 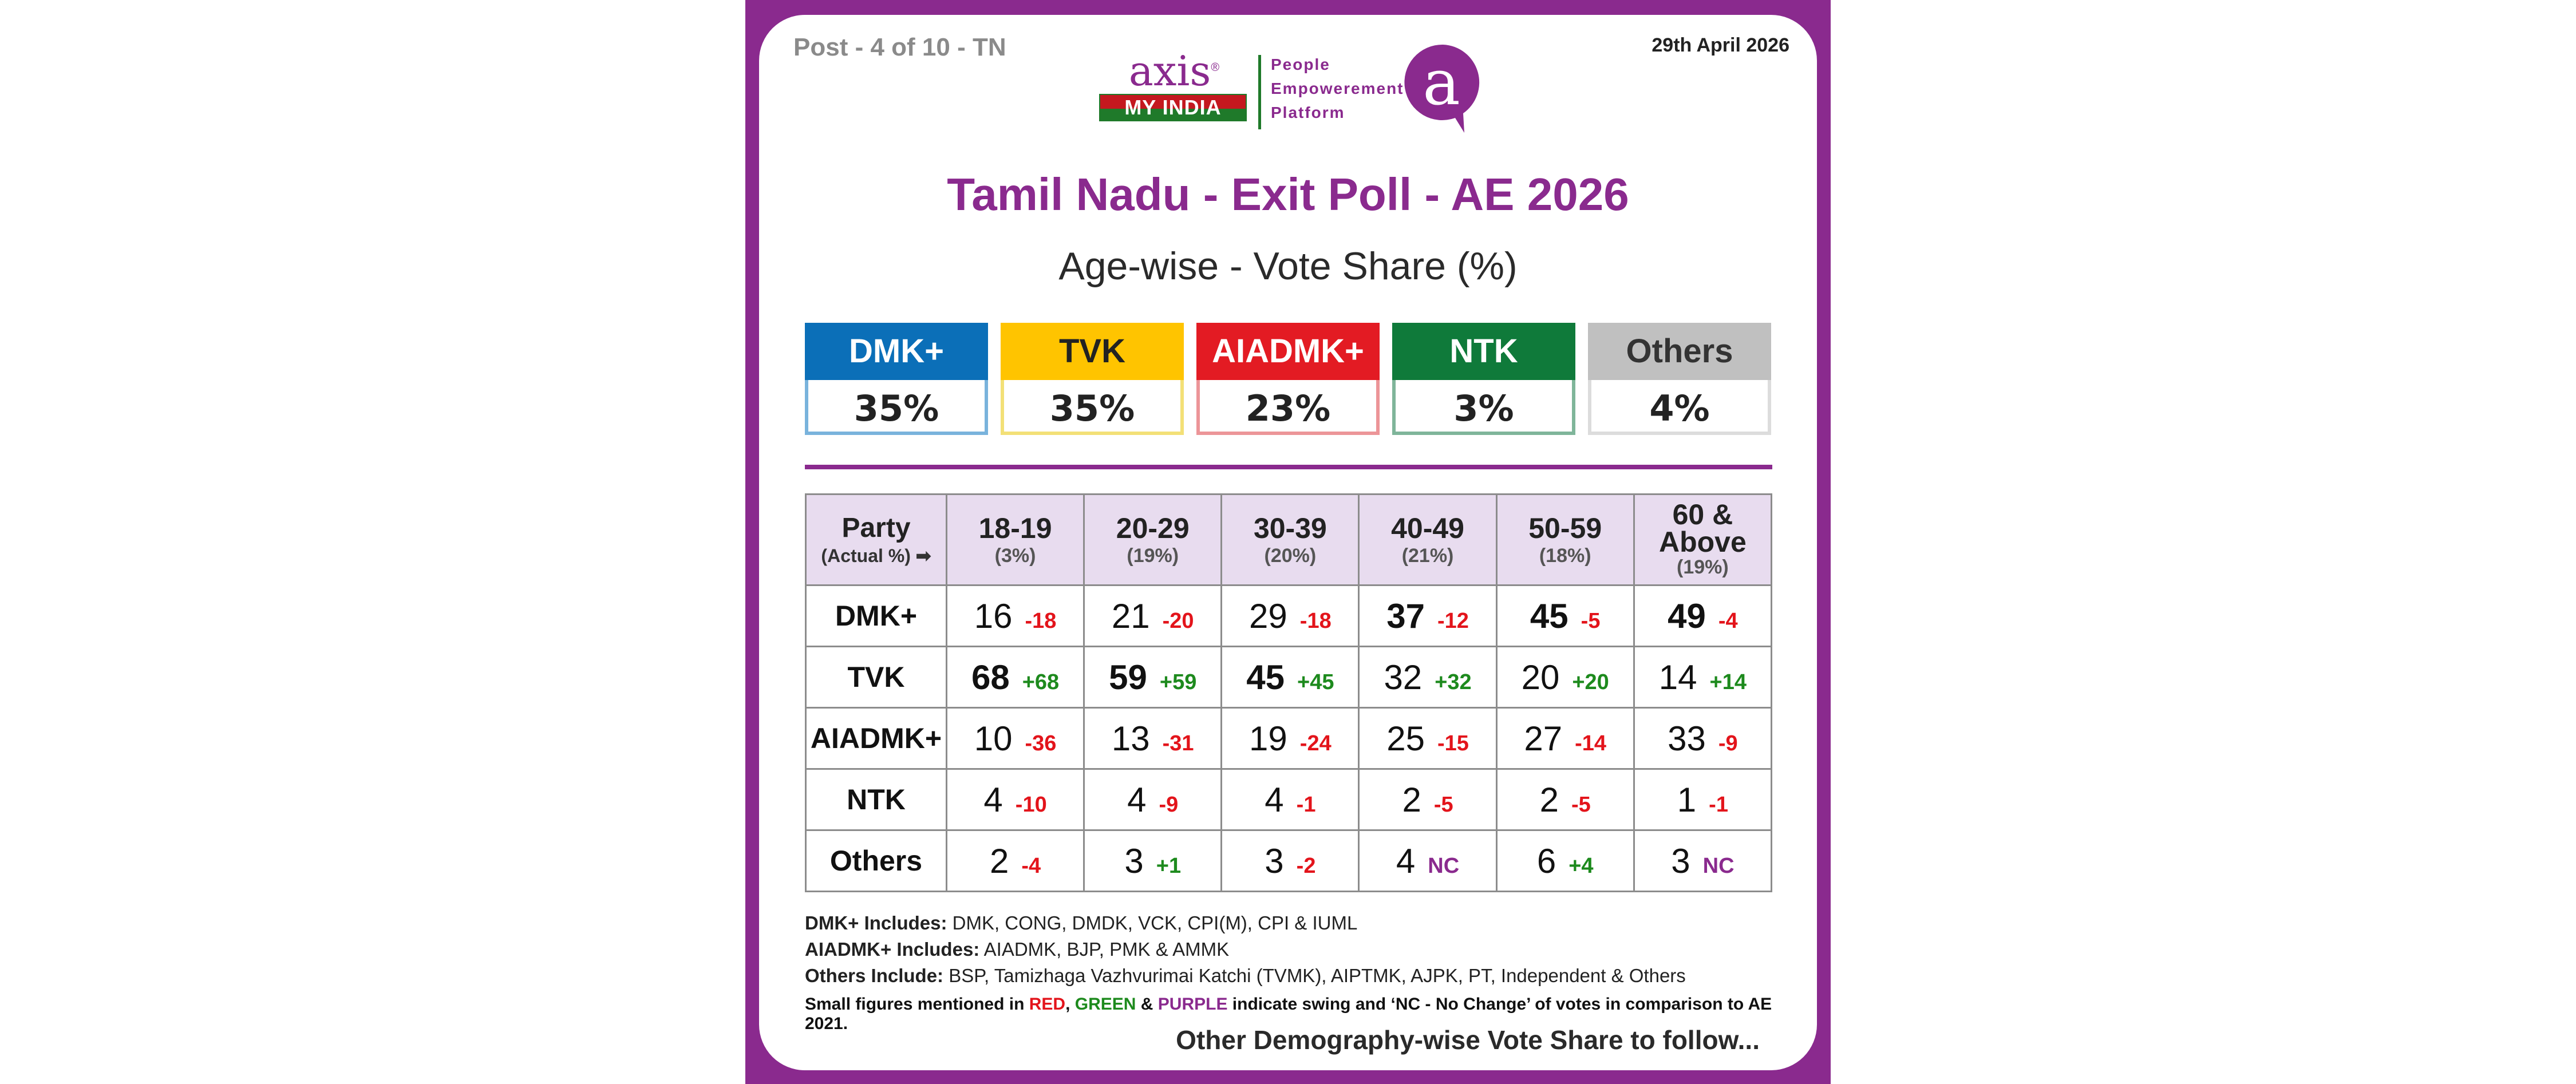 I want to click on vote-share-value: 13, so click(x=1130, y=738).